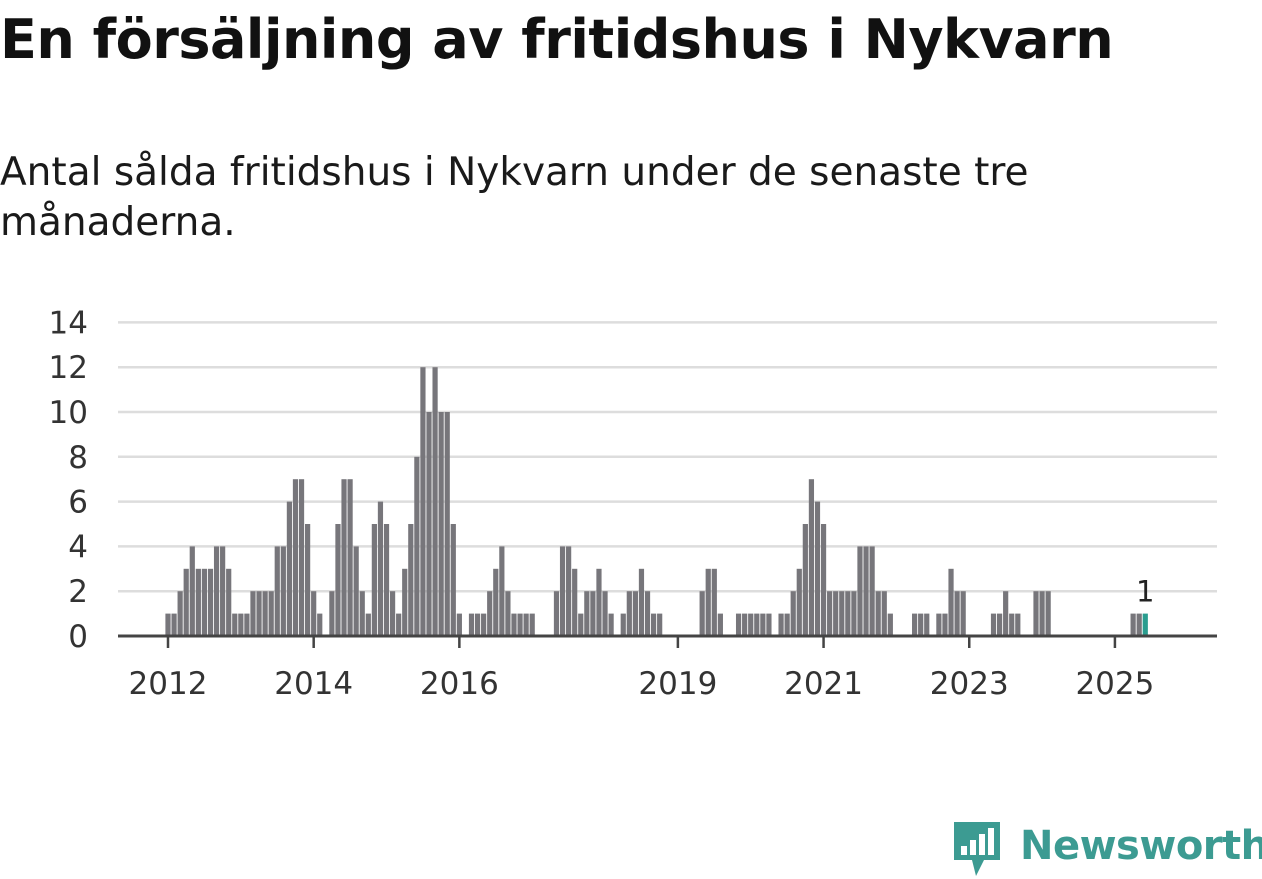 Image resolution: width=1262 pixels, height=879 pixels. Describe the element at coordinates (78, 503) in the screenshot. I see `y-tick-label: 6` at that location.